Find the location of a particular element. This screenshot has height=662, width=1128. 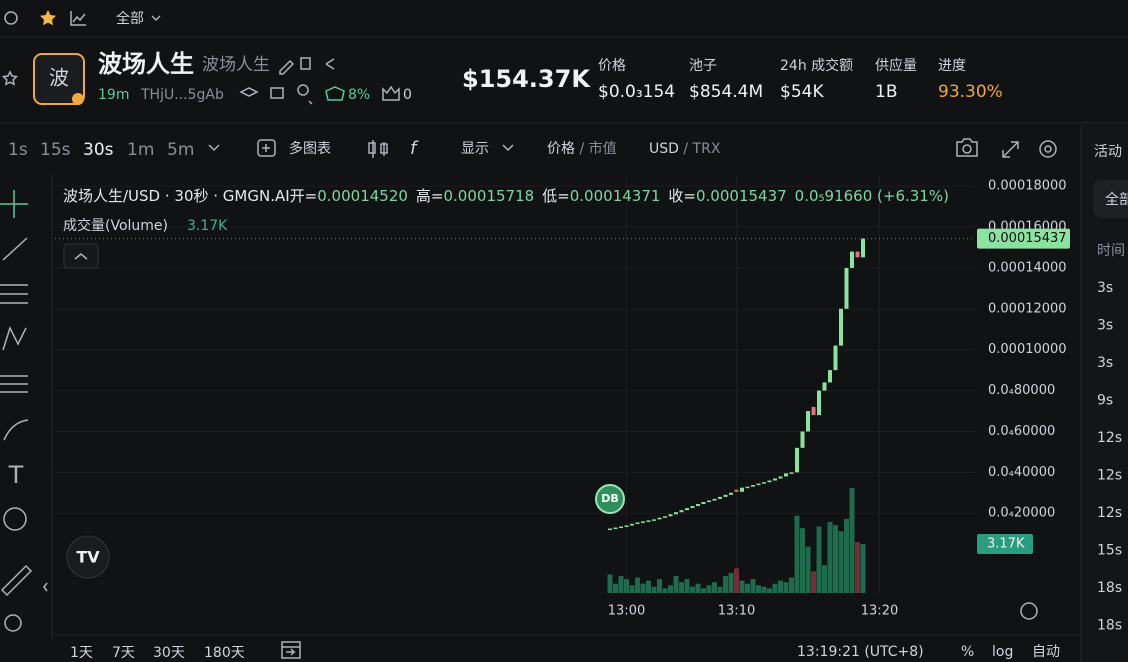

price-option: 价格 is located at coordinates (561, 149).